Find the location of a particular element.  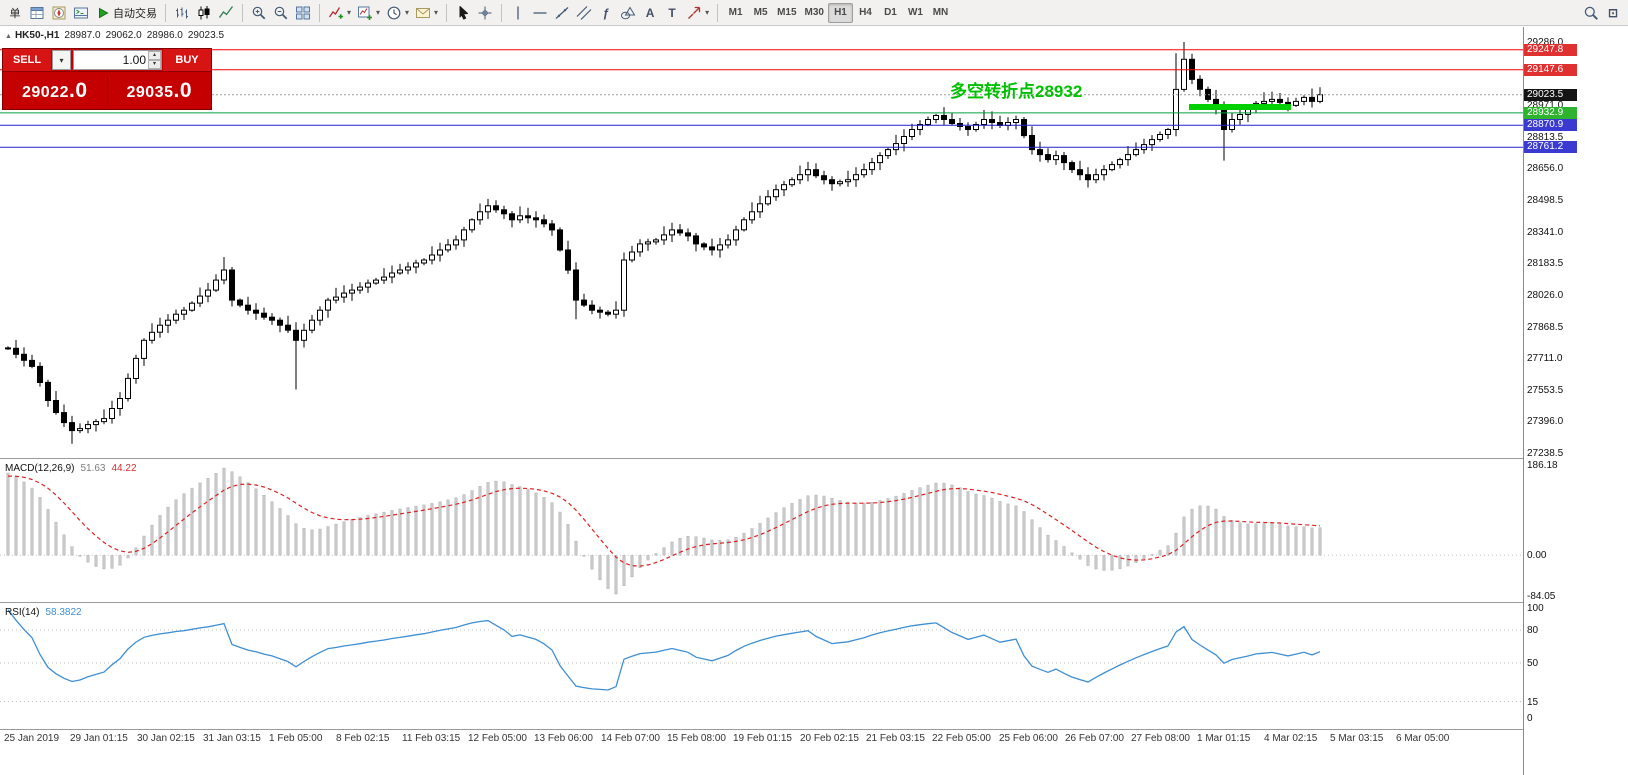

rsi-canvas is located at coordinates (761, 666).